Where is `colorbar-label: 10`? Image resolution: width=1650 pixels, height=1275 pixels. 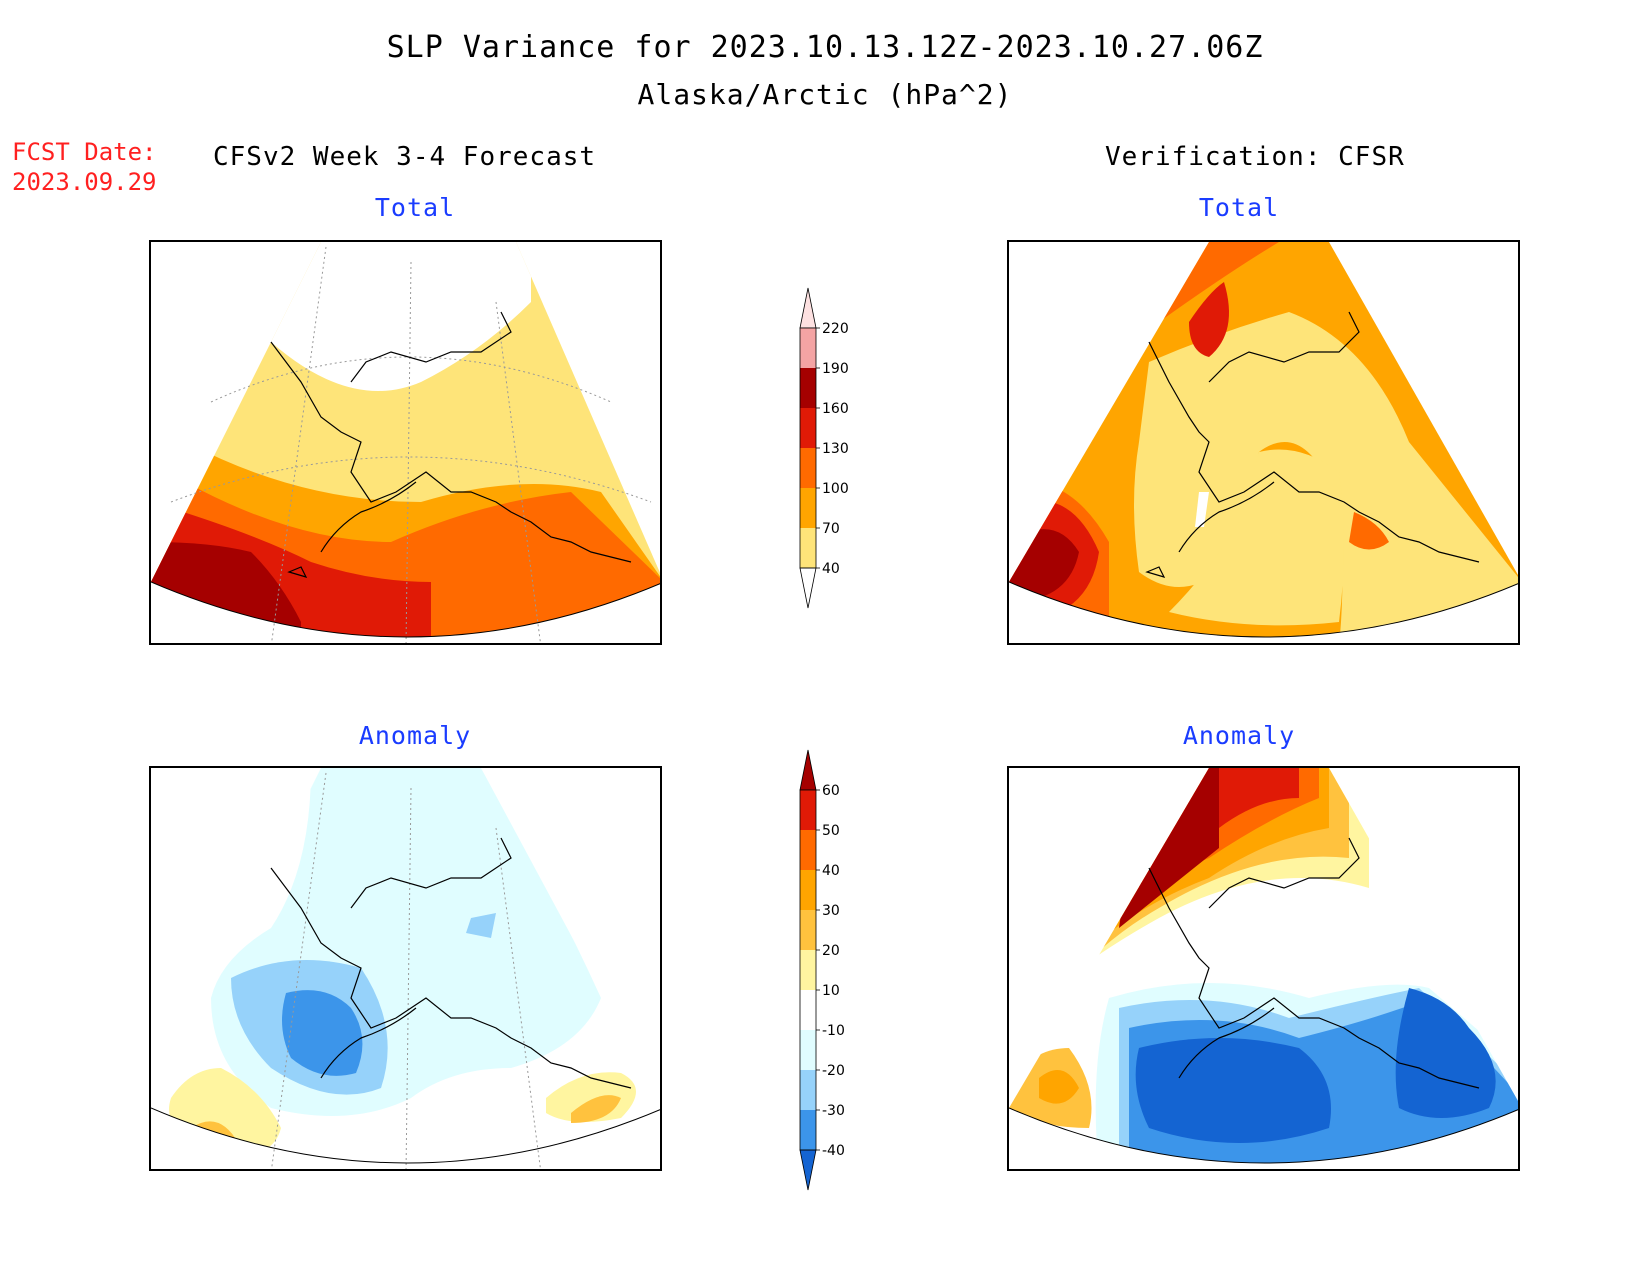 colorbar-label: 10 is located at coordinates (831, 991).